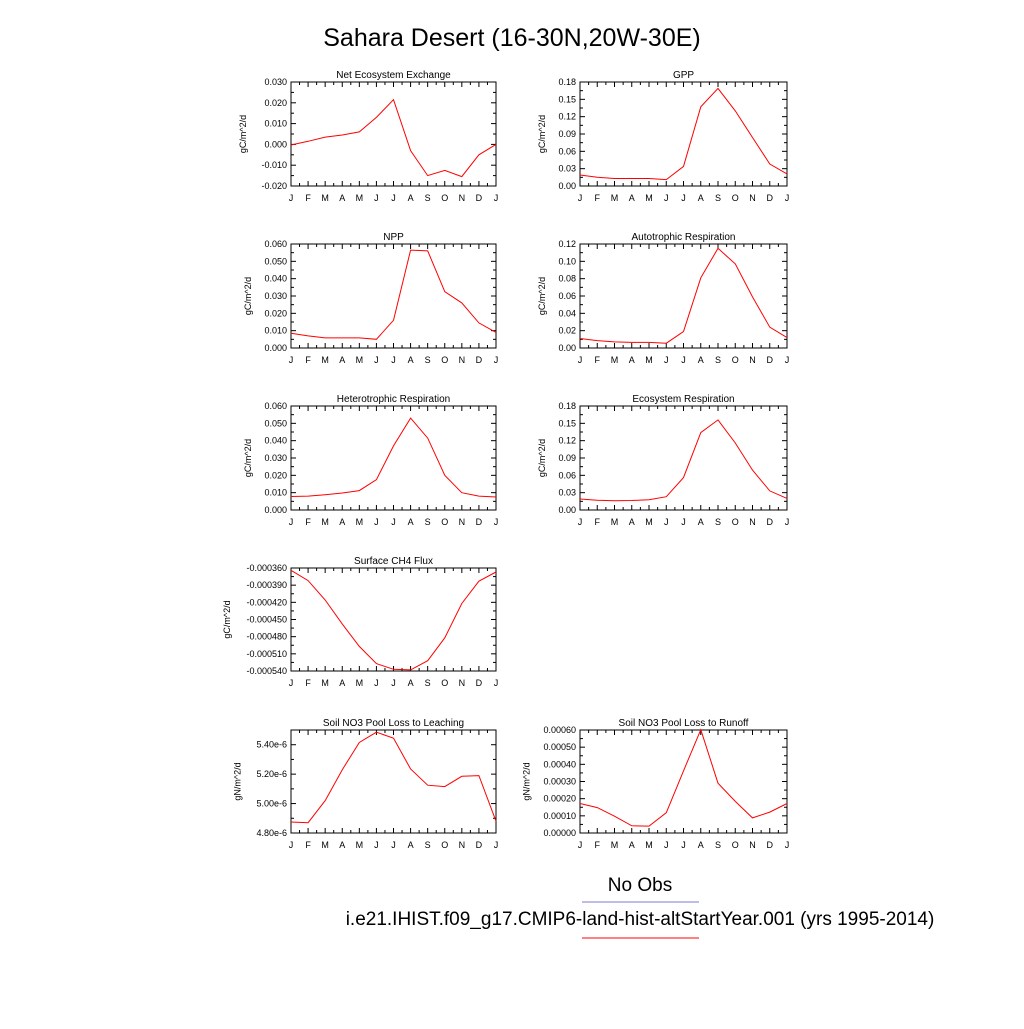  Describe the element at coordinates (275, 296) in the screenshot. I see `y-tick-label: 0.030` at that location.